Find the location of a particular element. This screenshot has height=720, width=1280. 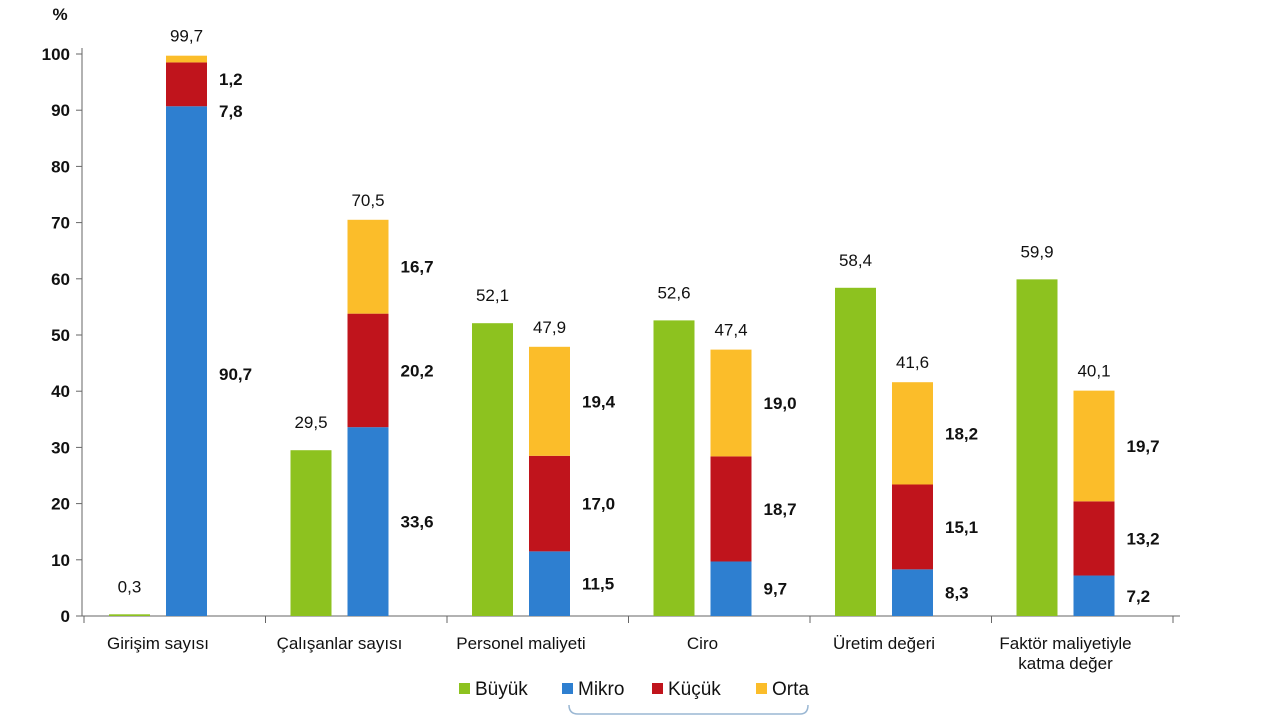

y-tick-label: 90 is located at coordinates (60, 110).